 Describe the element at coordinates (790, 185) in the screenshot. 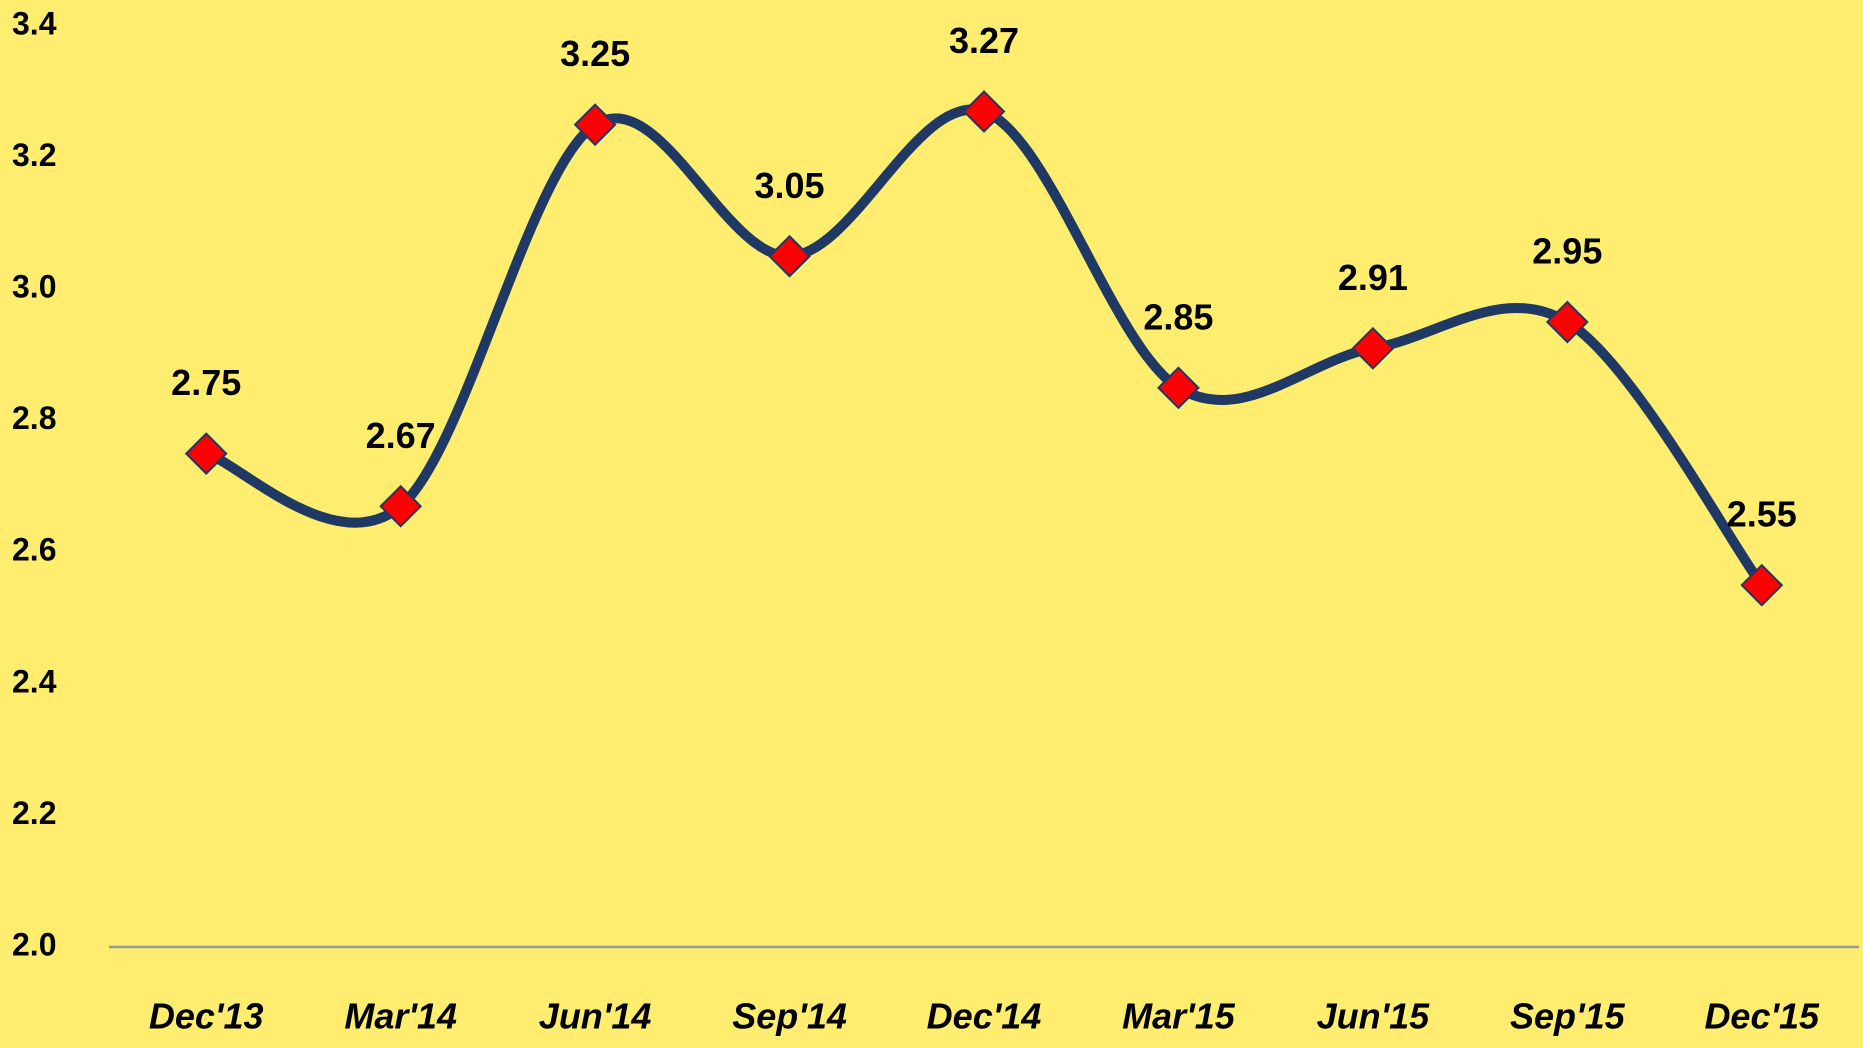

I see `data-label: 3.05` at that location.